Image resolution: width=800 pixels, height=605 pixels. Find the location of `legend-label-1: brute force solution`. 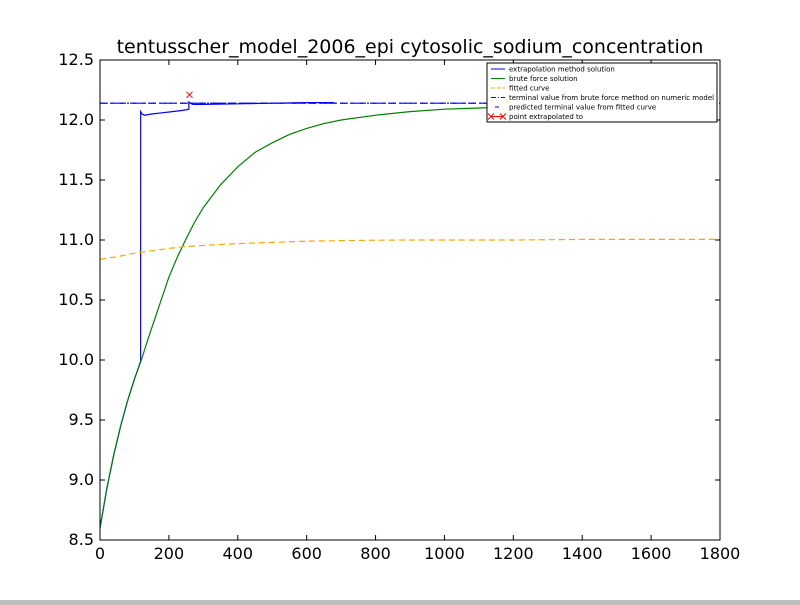

legend-label-1: brute force solution is located at coordinates (543, 79).